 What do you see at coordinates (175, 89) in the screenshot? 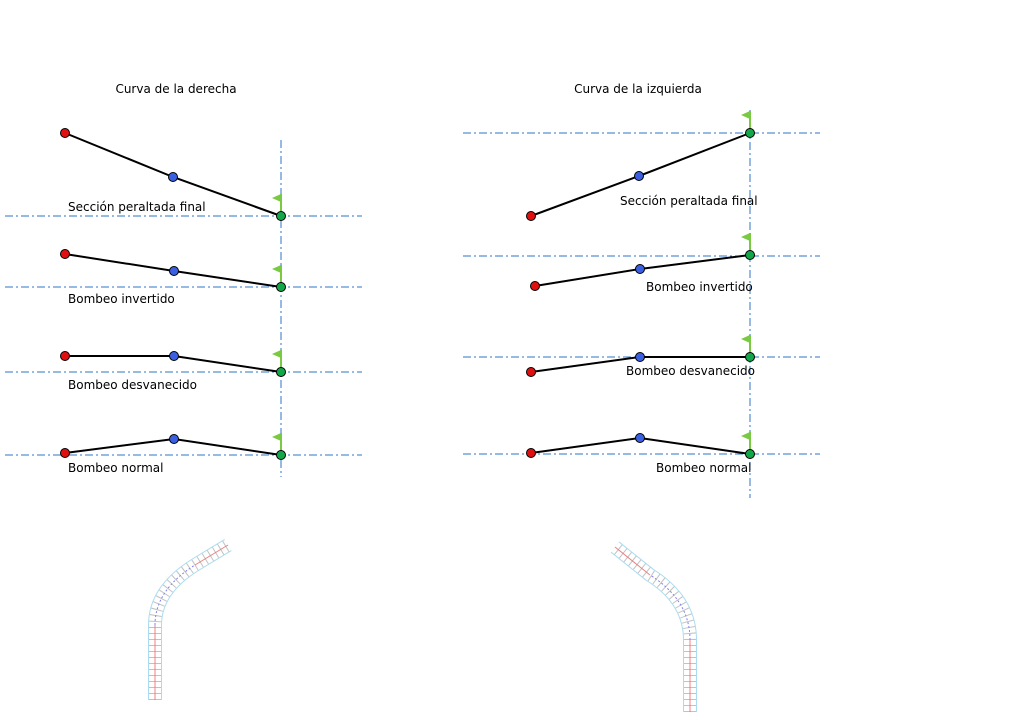
I see `left-title: Curva de la derecha` at bounding box center [175, 89].